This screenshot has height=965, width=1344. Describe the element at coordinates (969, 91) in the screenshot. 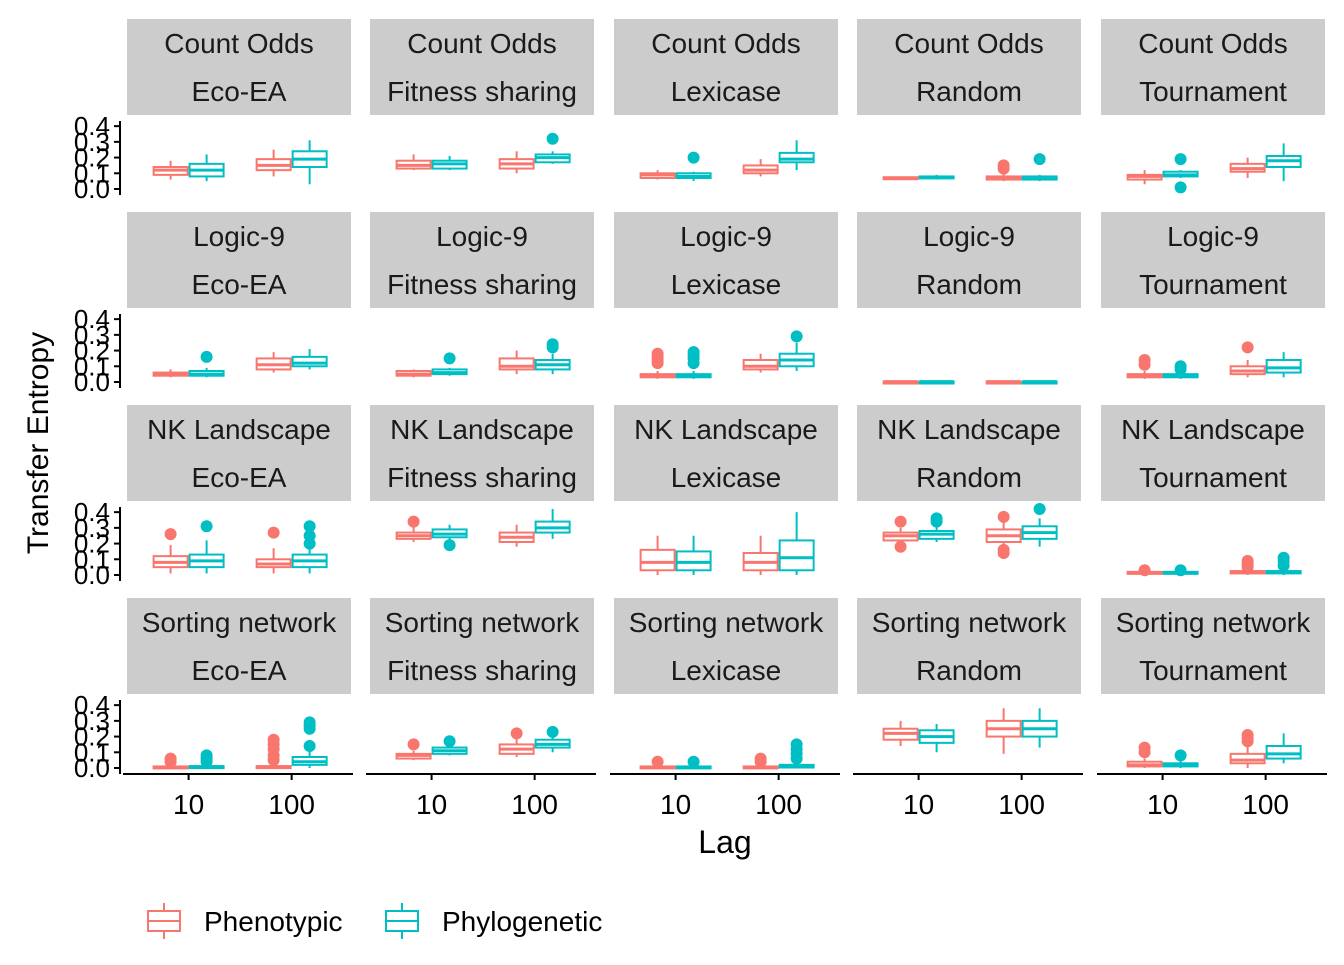

I see `strip-col-label: Random` at that location.